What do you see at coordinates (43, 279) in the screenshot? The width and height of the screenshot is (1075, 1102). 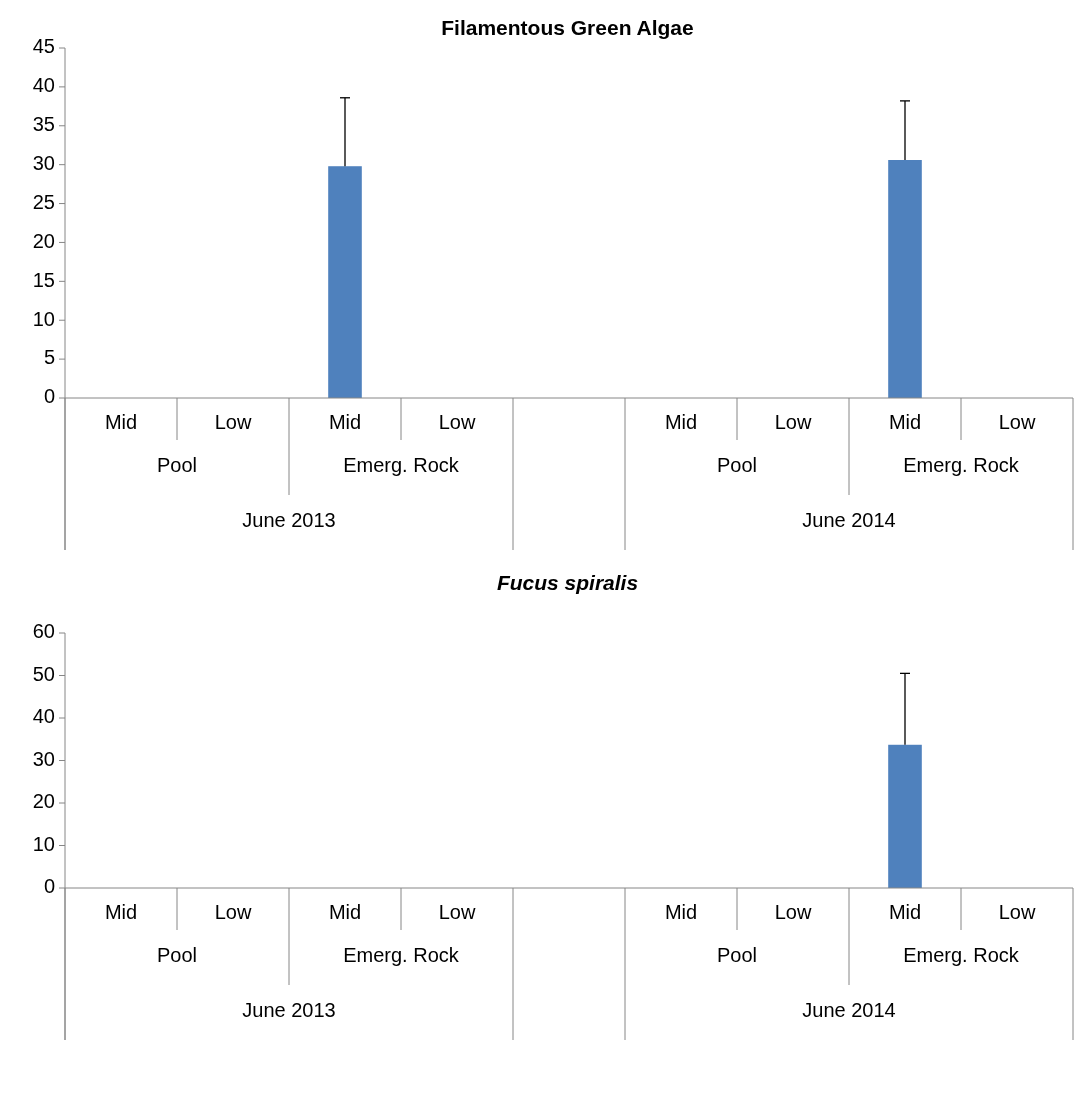 I see `y-tick-label: 15` at bounding box center [43, 279].